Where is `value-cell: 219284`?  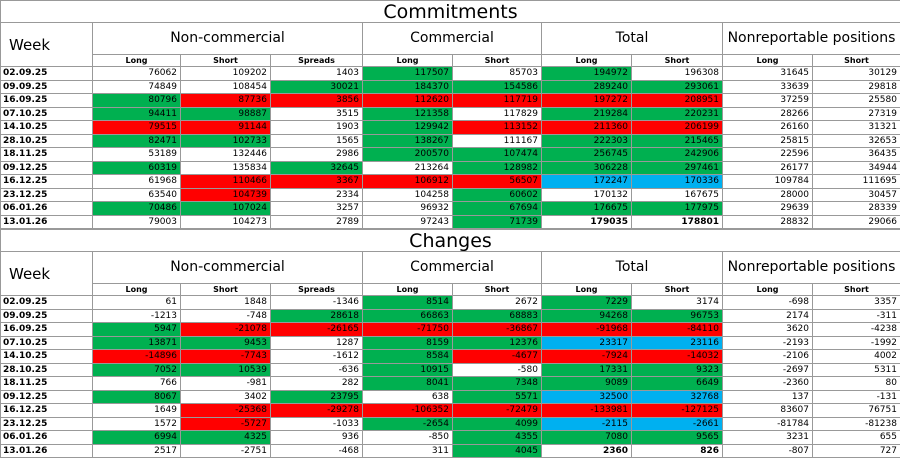 value-cell: 219284 is located at coordinates (587, 114).